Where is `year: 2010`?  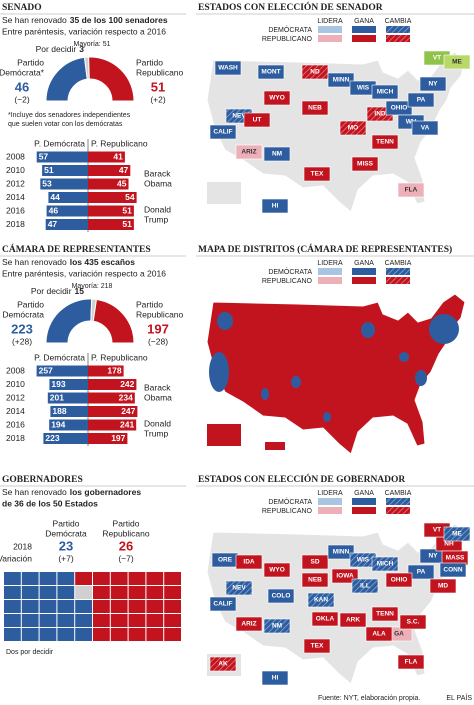 year: 2010 is located at coordinates (15, 170).